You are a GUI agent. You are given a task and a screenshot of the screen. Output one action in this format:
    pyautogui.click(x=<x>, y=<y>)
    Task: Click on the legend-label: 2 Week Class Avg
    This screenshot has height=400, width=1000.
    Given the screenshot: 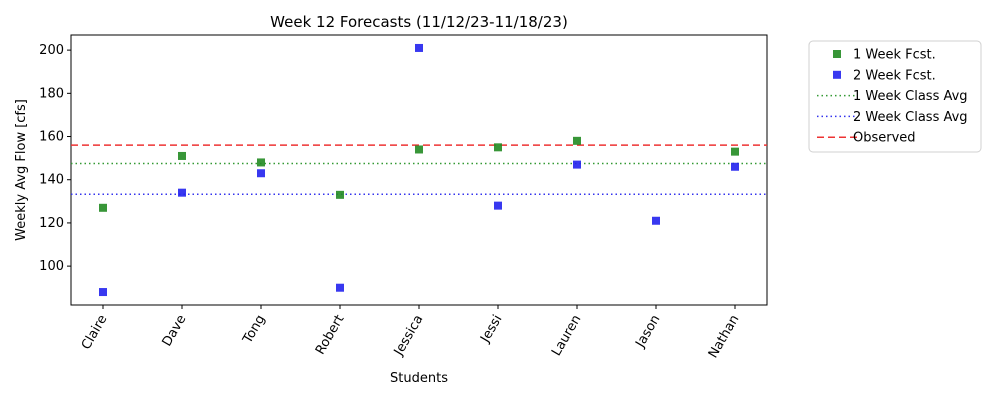 What is the action you would take?
    pyautogui.click(x=910, y=117)
    